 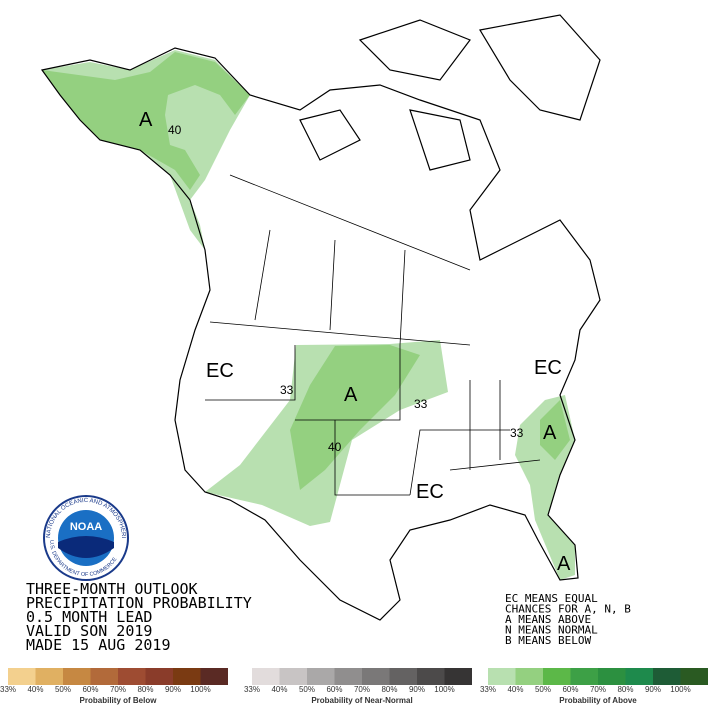 What do you see at coordinates (450, 92) in the screenshot?
I see `arctic-islands` at bounding box center [450, 92].